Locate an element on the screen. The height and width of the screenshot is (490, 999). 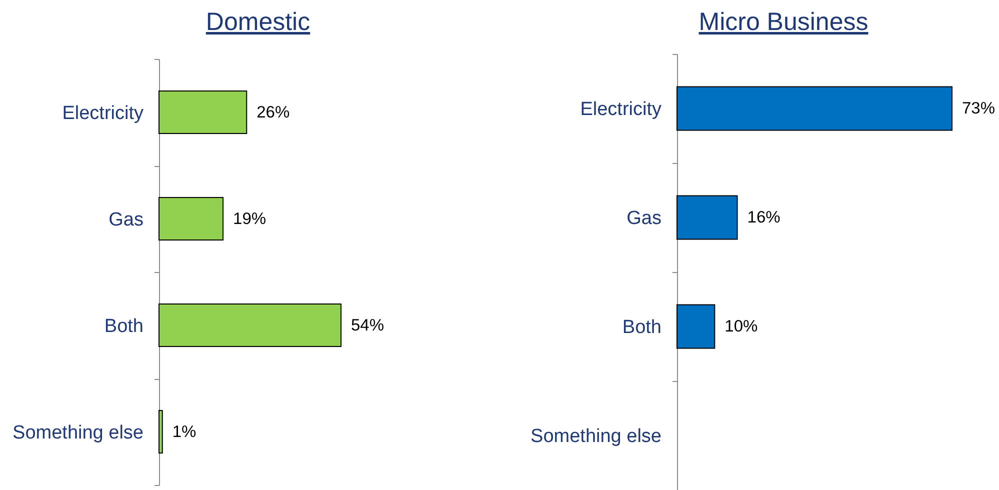
data-label: 26% is located at coordinates (273, 112).